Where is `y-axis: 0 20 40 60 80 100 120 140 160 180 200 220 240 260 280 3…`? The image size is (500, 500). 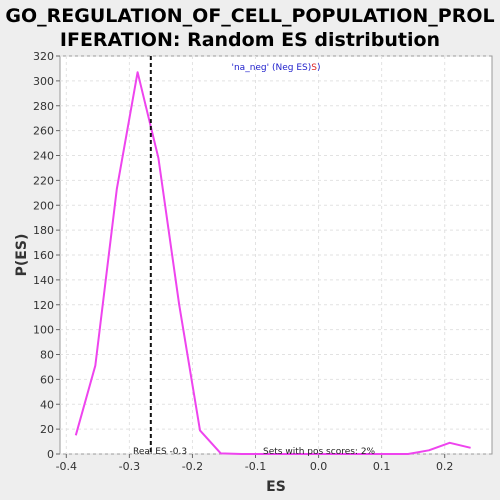 y-axis: 0 20 40 60 80 100 120 140 160 180 200 220 240 260 280 3… is located at coordinates (46, 255).